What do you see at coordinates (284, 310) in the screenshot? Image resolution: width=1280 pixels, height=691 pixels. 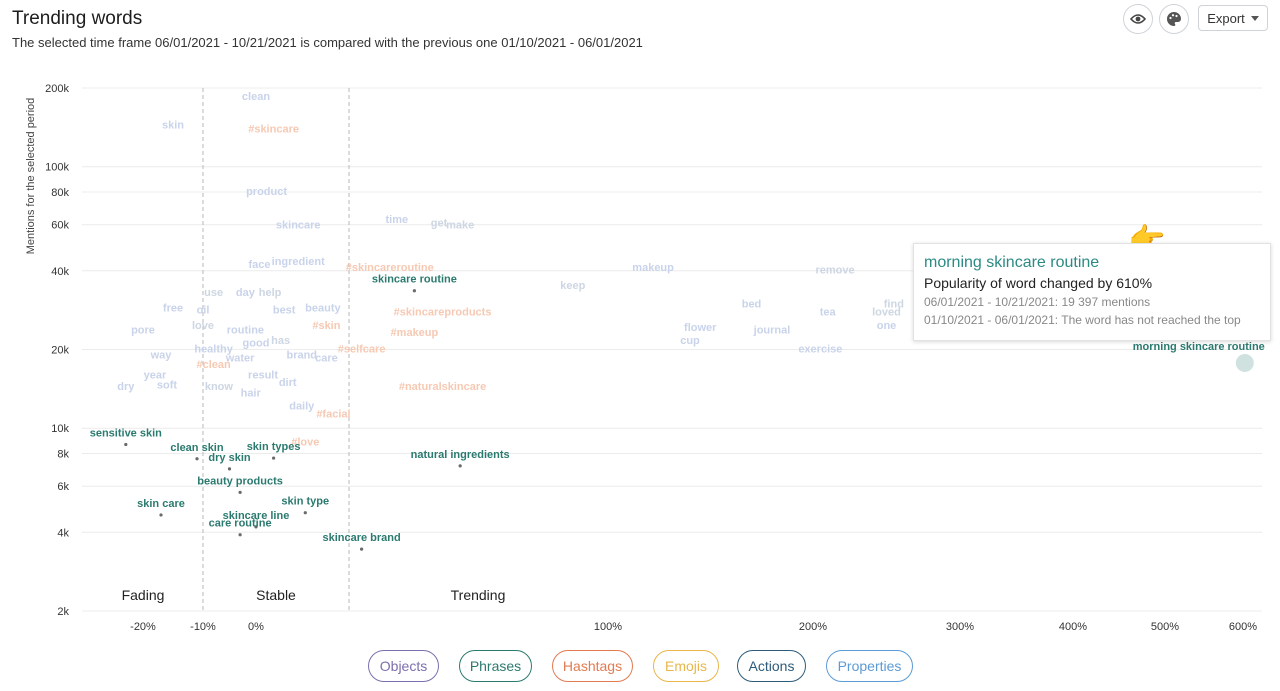 I see `faded-word: best` at bounding box center [284, 310].